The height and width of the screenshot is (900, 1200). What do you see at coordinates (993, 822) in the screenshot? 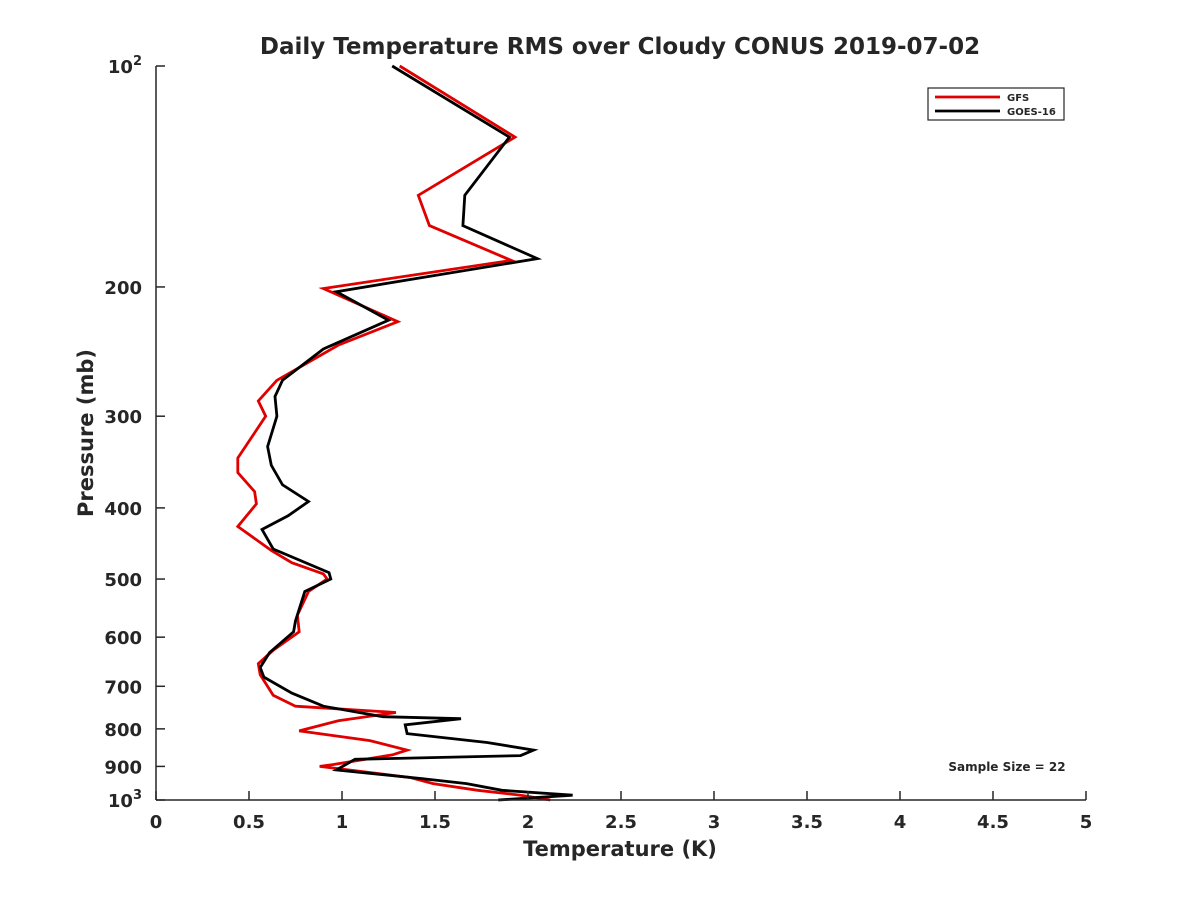
I see `x-tick-label: 4.5` at bounding box center [993, 822].